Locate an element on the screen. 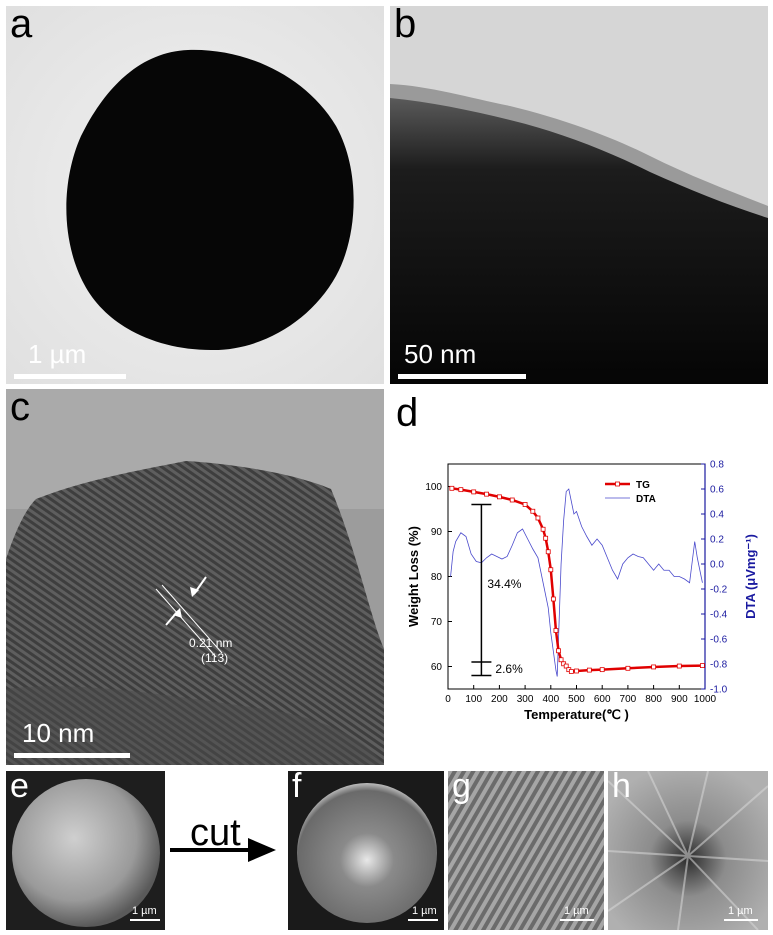  y2-tick-label: 0.8 is located at coordinates (717, 465).